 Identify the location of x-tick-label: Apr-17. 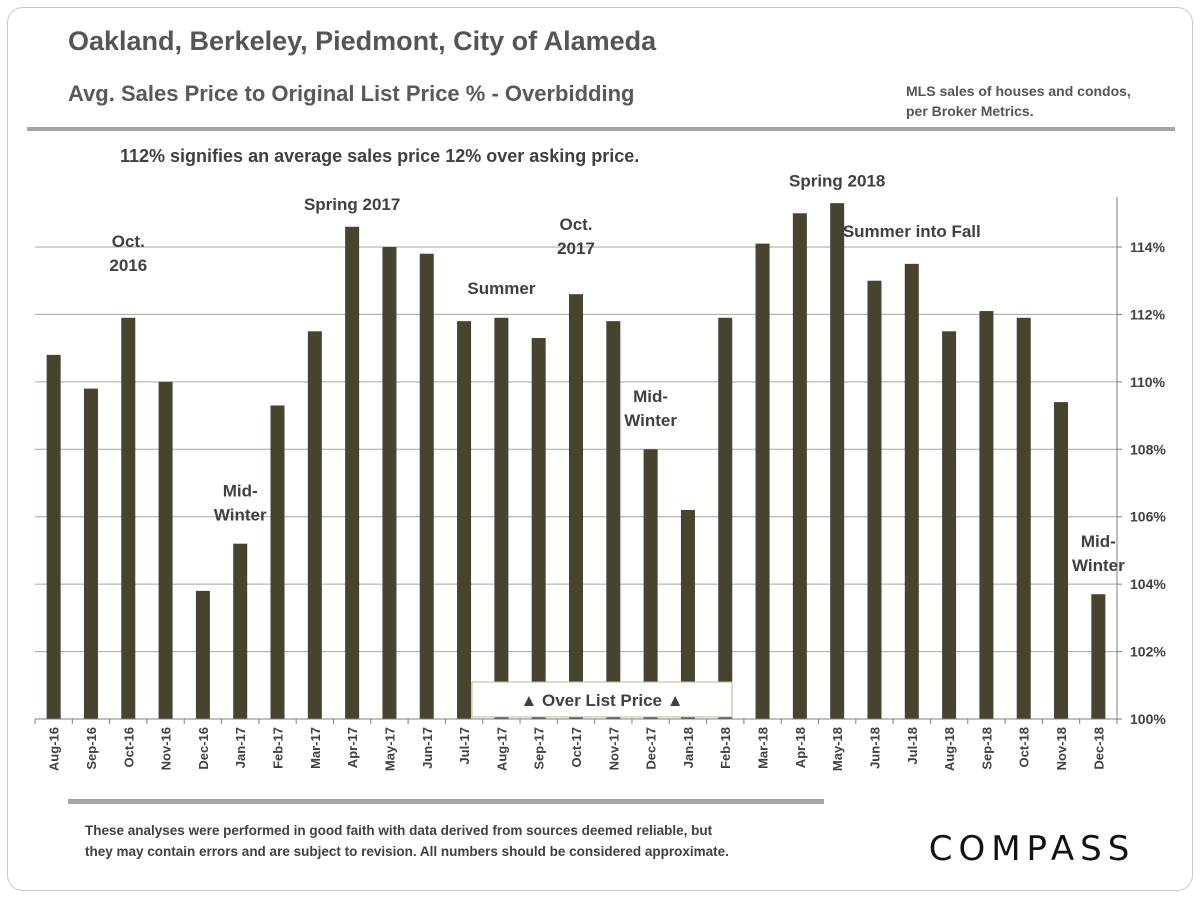
(352, 747).